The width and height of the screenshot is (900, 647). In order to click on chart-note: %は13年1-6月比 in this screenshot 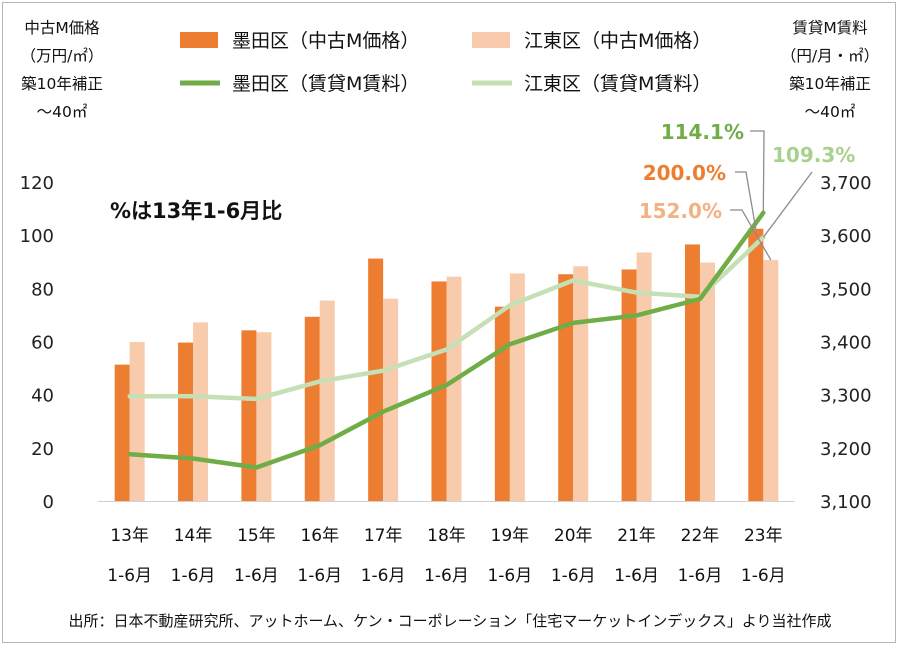, I will do `click(196, 211)`.